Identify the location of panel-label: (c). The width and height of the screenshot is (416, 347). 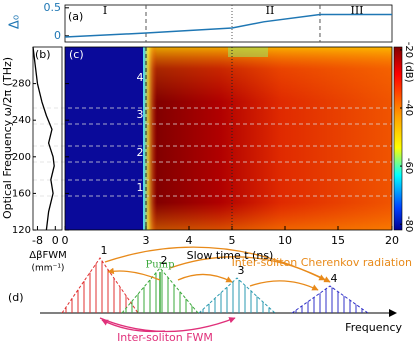
(76, 54).